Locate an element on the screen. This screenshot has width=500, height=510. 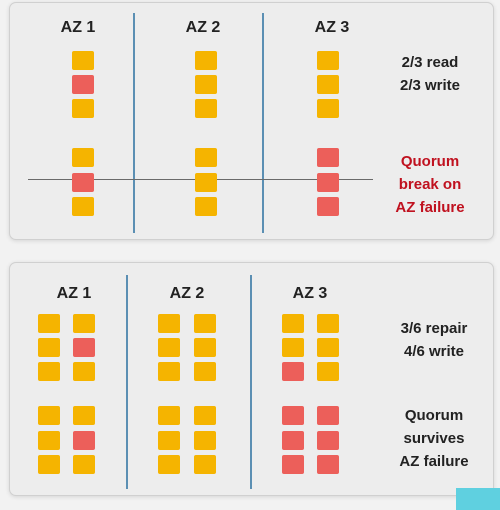
note-line: 2/3 write is located at coordinates (430, 85).